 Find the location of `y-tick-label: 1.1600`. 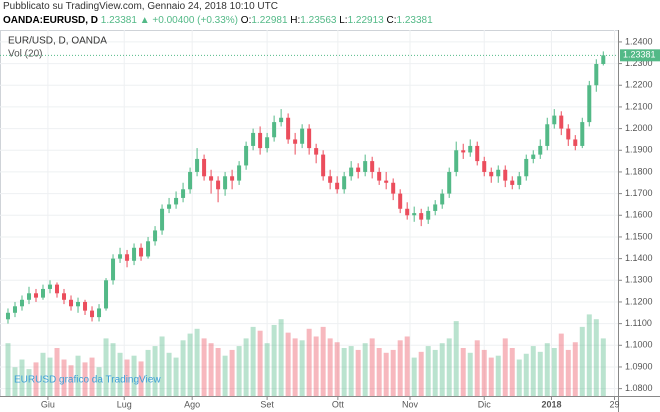

y-tick-label: 1.1600 is located at coordinates (639, 215).